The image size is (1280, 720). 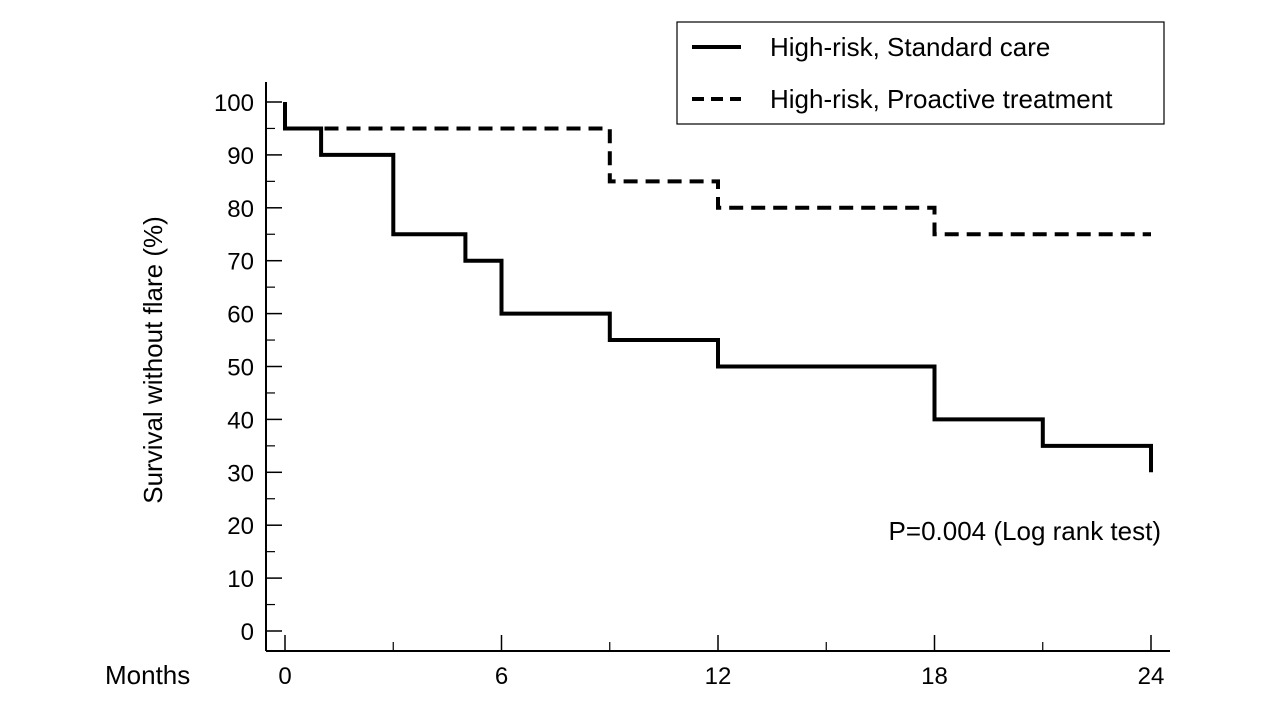 I want to click on y-axis-title: Survival without flare (%), so click(x=153, y=360).